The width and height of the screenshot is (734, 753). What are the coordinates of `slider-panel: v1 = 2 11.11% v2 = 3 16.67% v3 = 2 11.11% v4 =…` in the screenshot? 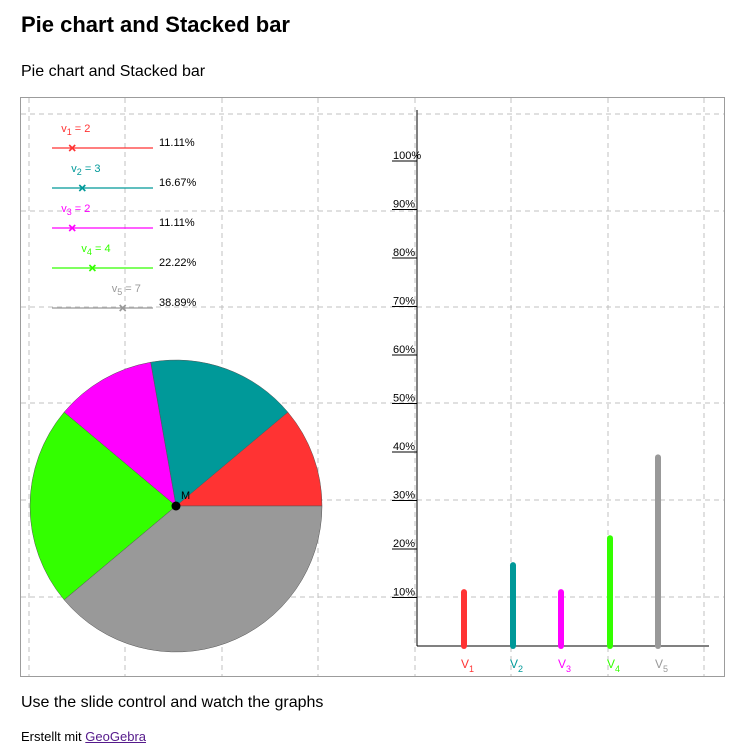 It's located at (124, 217).